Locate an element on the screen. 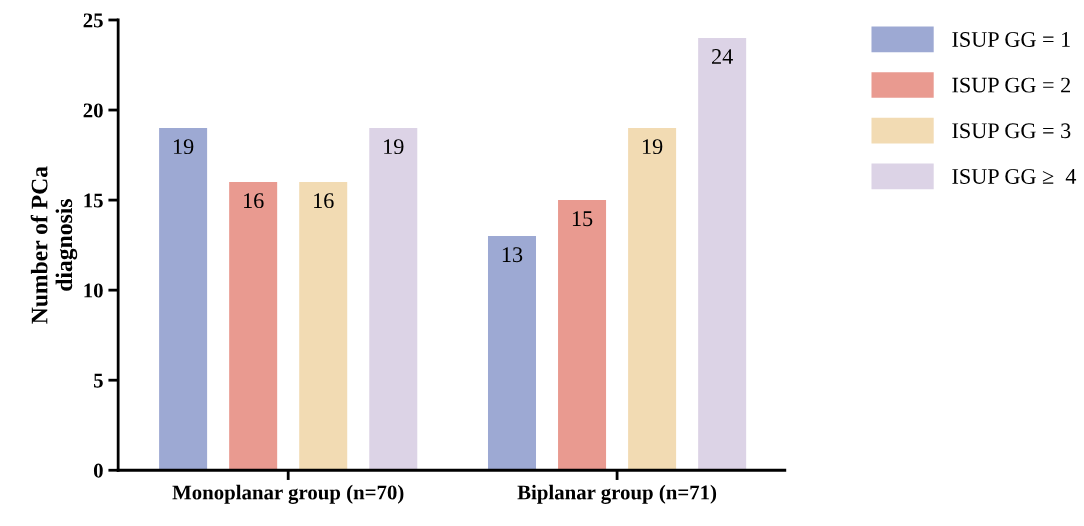 This screenshot has width=1084, height=526. y-tick-label: 0 is located at coordinates (98, 470).